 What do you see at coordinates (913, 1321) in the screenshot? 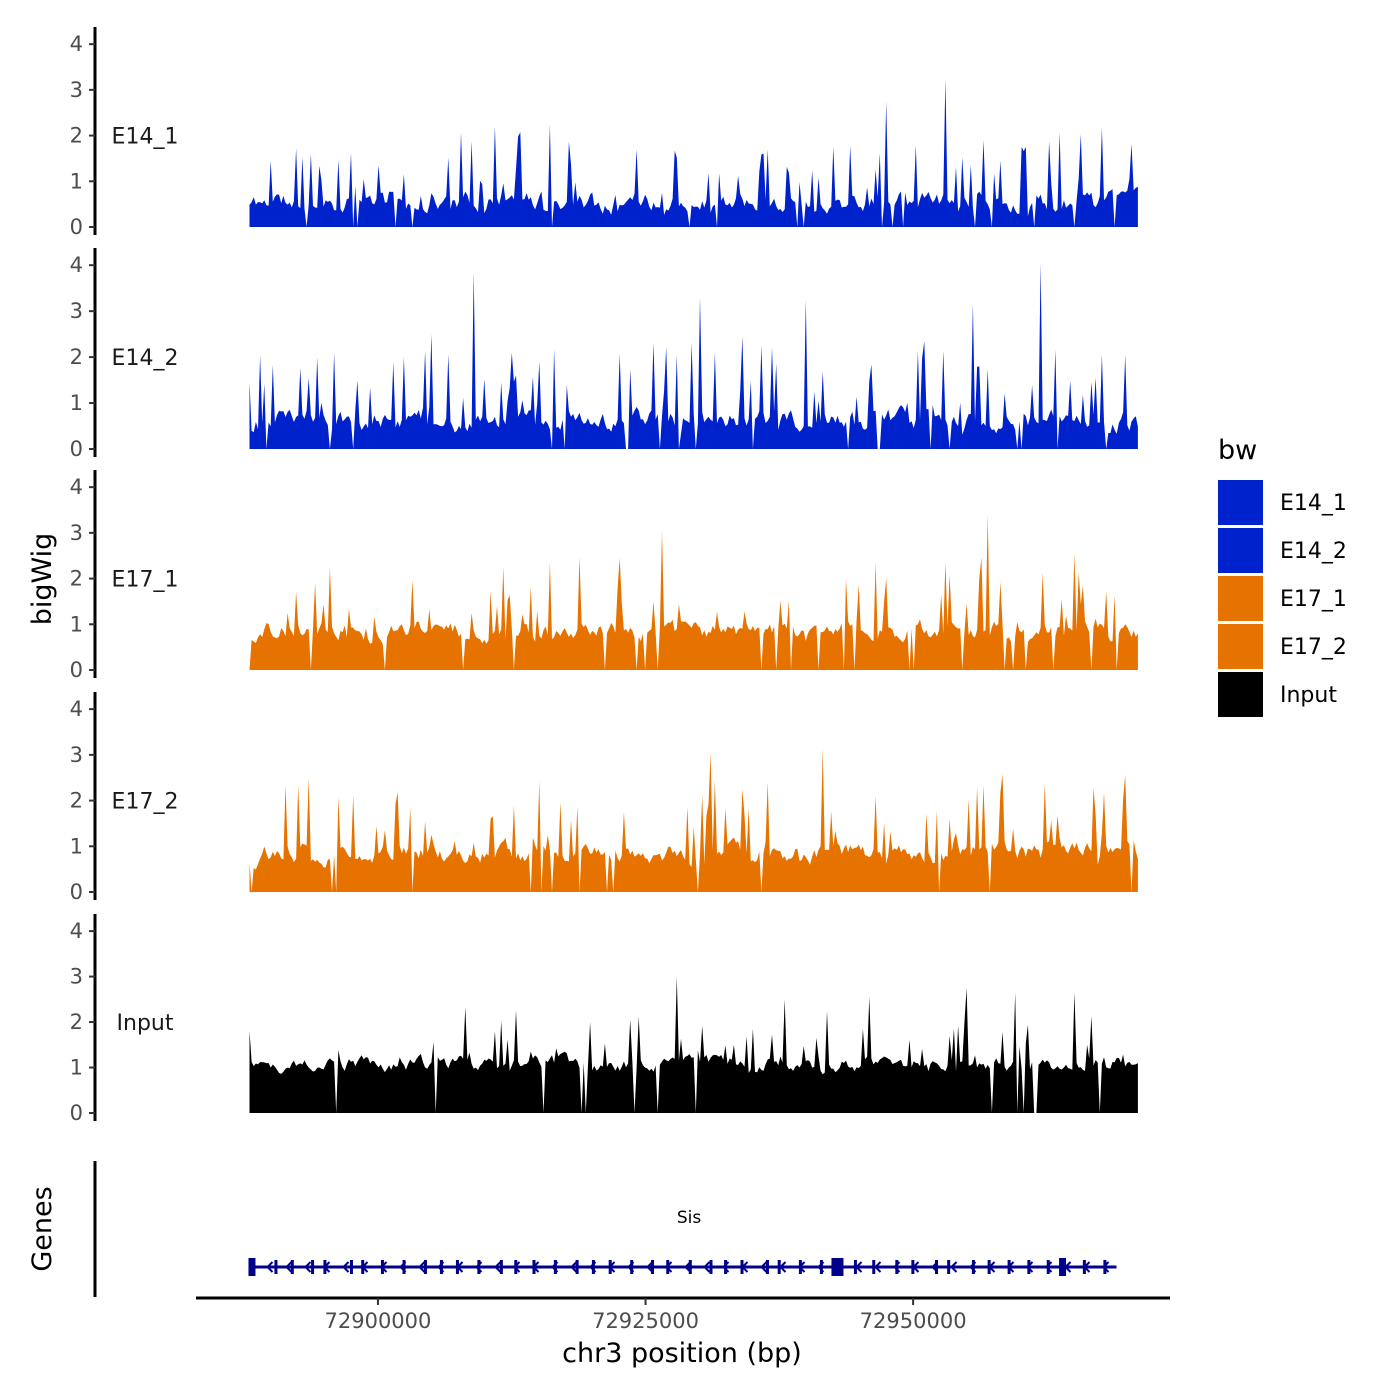
I see `x-tick-label: 72950000` at bounding box center [913, 1321].